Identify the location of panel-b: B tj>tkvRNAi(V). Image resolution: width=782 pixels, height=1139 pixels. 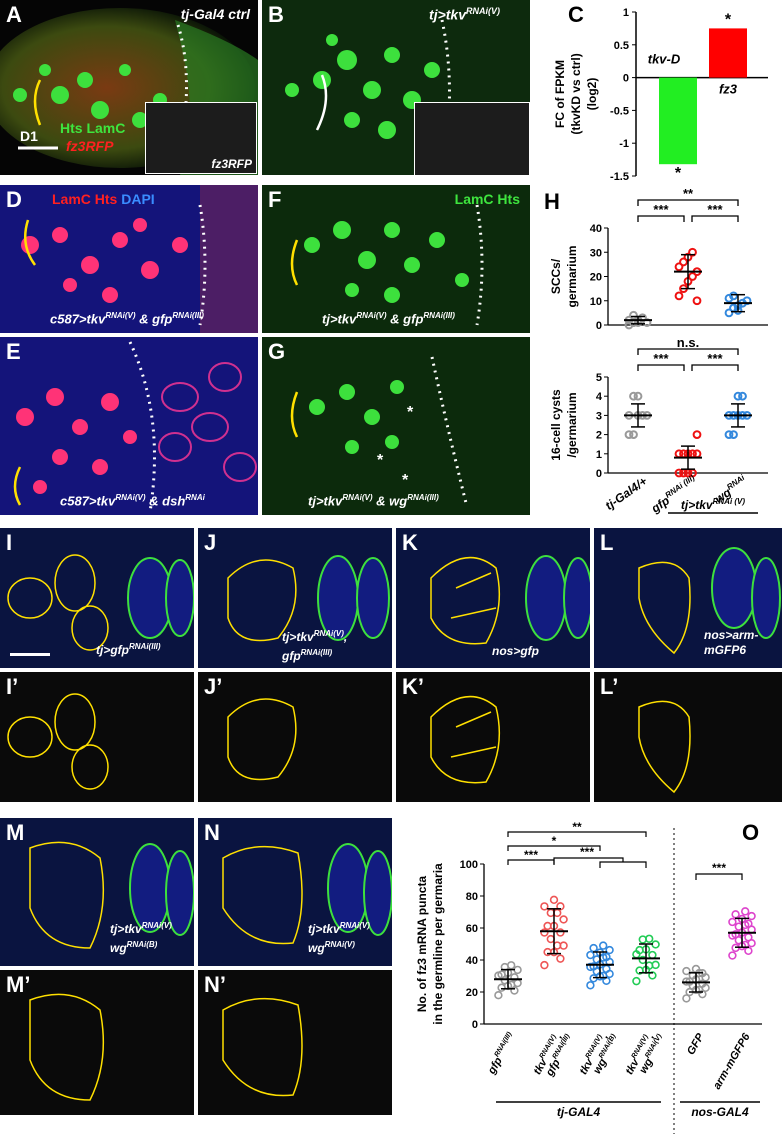
(396, 87).